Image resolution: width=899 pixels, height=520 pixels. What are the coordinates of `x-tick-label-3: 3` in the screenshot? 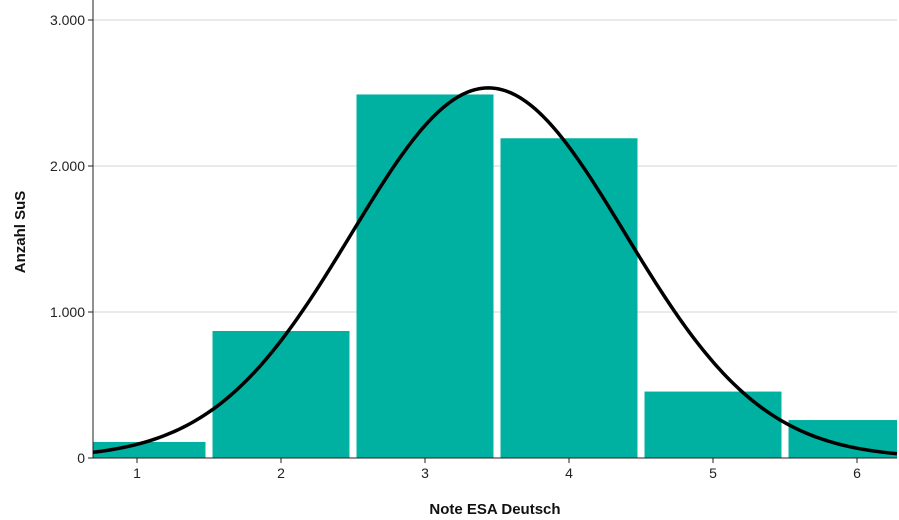 It's located at (425, 473).